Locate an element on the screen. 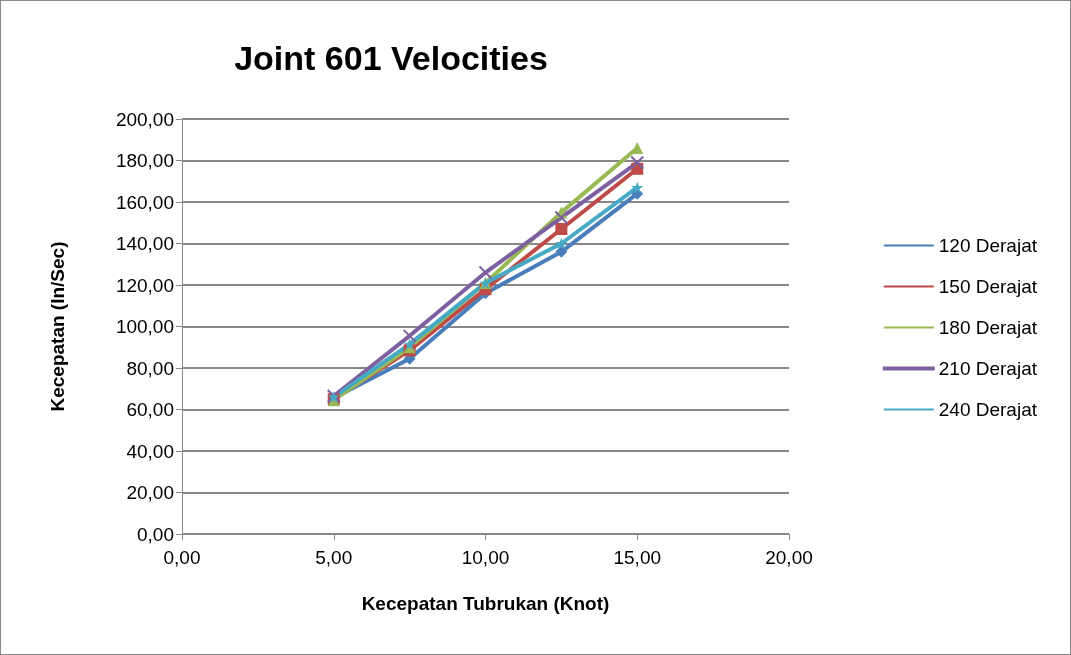 This screenshot has height=655, width=1071. y-tick-label: 120,00 is located at coordinates (144, 285).